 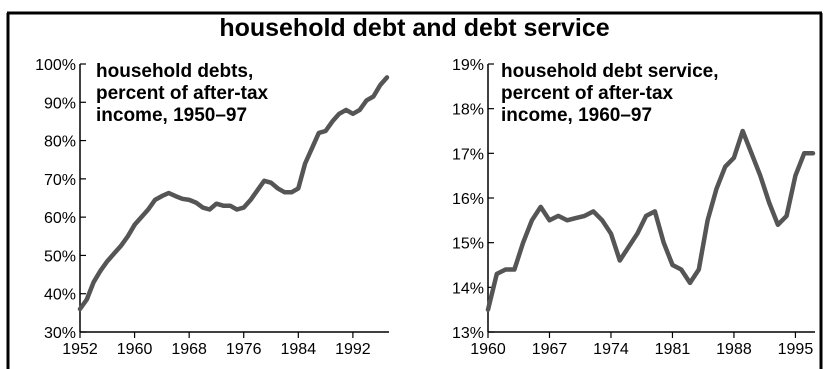 I want to click on chart-title-line: household debt service,, so click(x=610, y=71).